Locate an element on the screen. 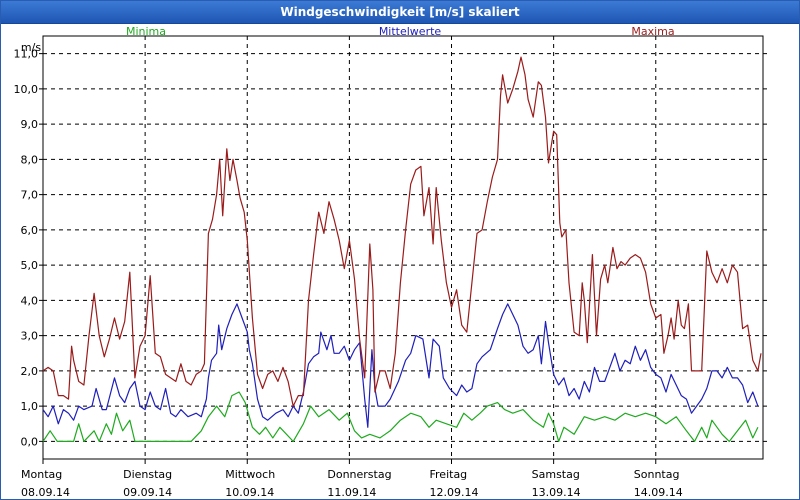  x-day-label: Sonntag is located at coordinates (657, 474).